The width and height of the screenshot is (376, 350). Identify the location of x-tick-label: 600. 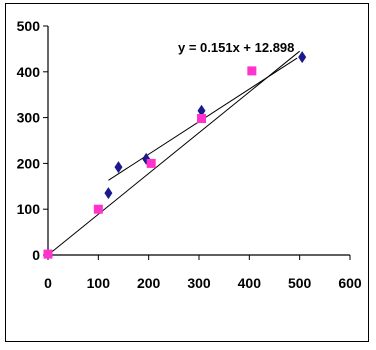
(350, 283).